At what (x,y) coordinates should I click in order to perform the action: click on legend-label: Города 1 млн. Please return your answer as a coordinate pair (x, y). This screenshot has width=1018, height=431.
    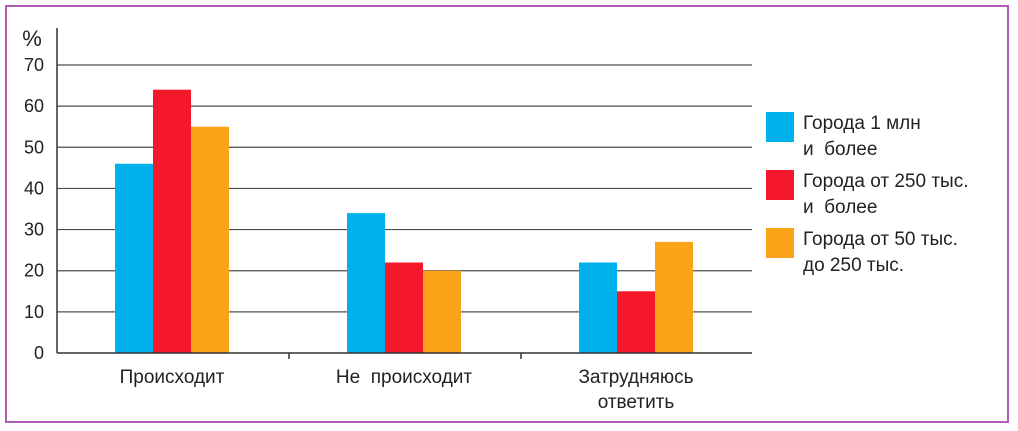
    Looking at the image, I should click on (862, 123).